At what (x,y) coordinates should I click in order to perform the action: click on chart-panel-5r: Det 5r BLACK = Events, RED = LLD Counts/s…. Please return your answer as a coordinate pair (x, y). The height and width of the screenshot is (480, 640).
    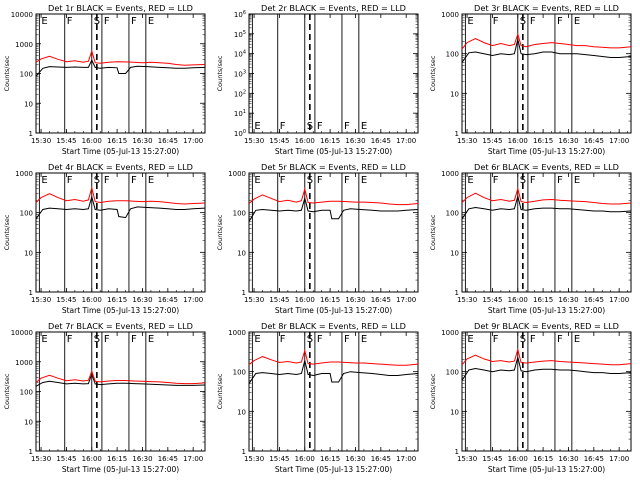
    Looking at the image, I should click on (317, 238).